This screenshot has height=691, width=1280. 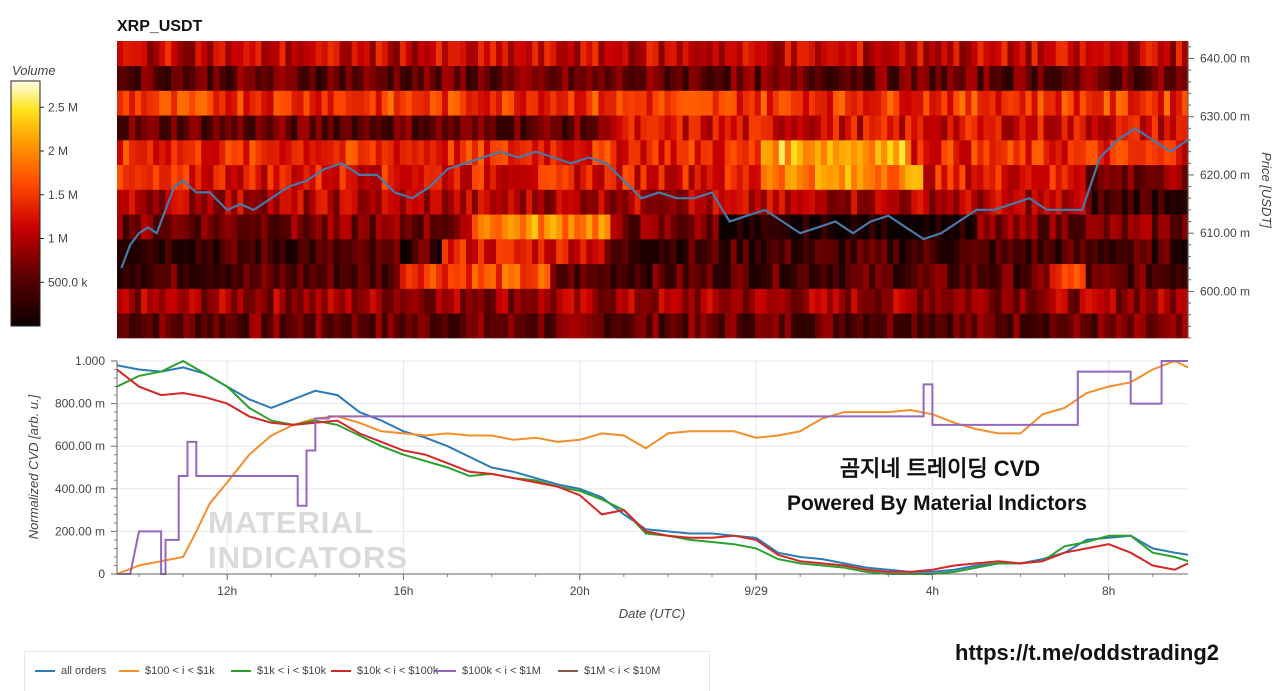 What do you see at coordinates (1225, 291) in the screenshot?
I see `heatmap-tick-label-0: 600.00 m` at bounding box center [1225, 291].